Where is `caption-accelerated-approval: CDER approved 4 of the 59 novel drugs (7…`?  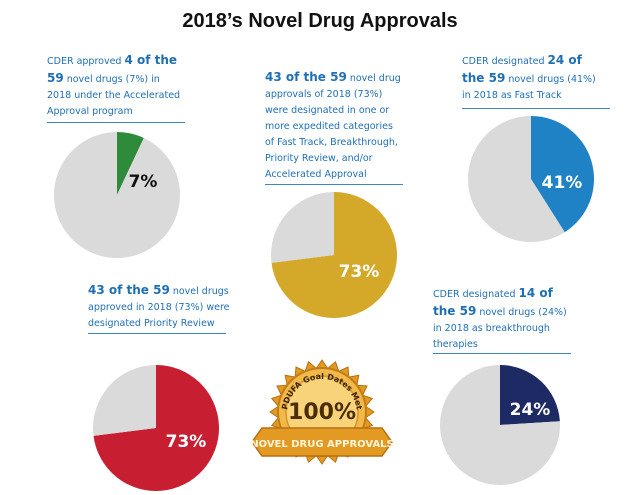 caption-accelerated-approval: CDER approved 4 of the 59 novel drugs (7… is located at coordinates (114, 85).